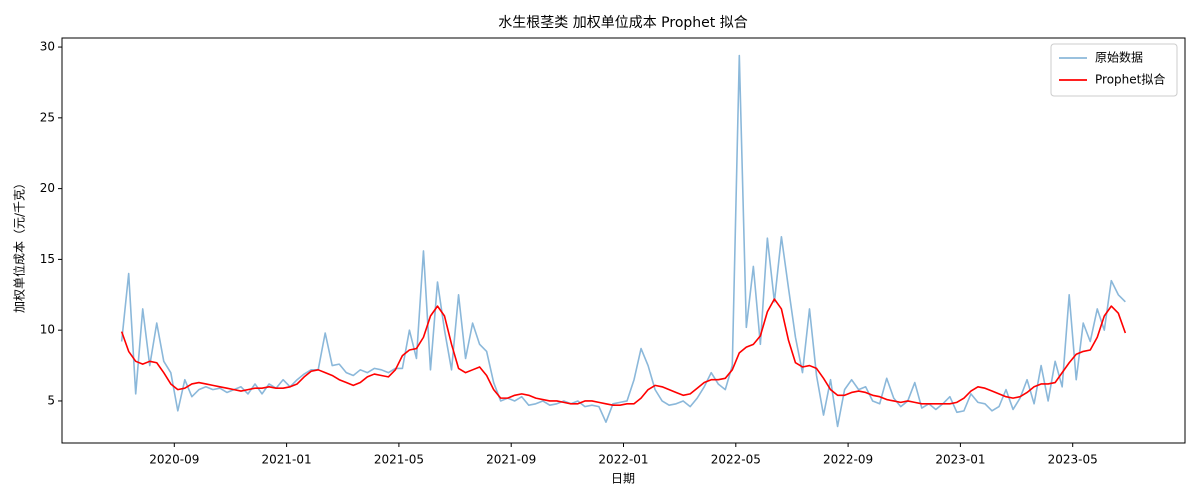  I want to click on y-tick-label: 5, so click(51, 400).